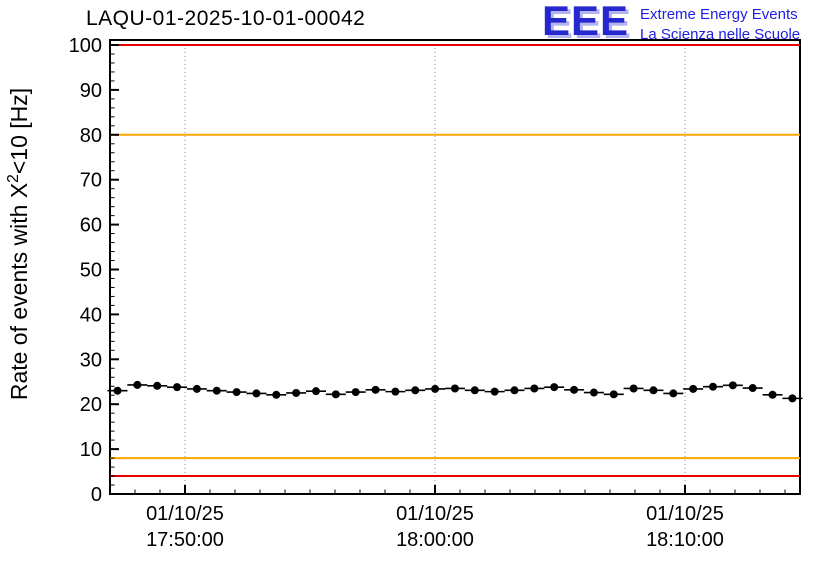 Image resolution: width=836 pixels, height=572 pixels. I want to click on y-tick-label: 100, so click(85, 46).